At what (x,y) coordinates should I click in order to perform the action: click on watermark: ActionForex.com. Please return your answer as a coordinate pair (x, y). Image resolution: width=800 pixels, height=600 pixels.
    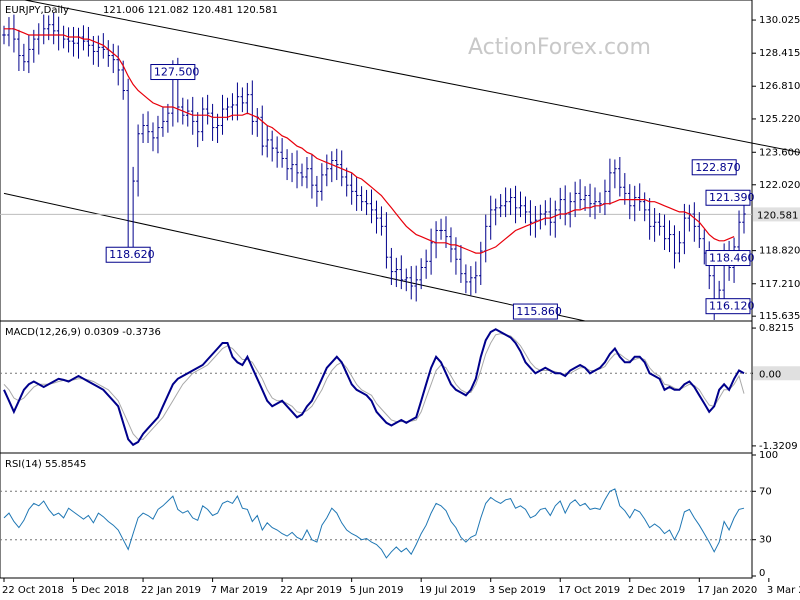
    Looking at the image, I should click on (559, 47).